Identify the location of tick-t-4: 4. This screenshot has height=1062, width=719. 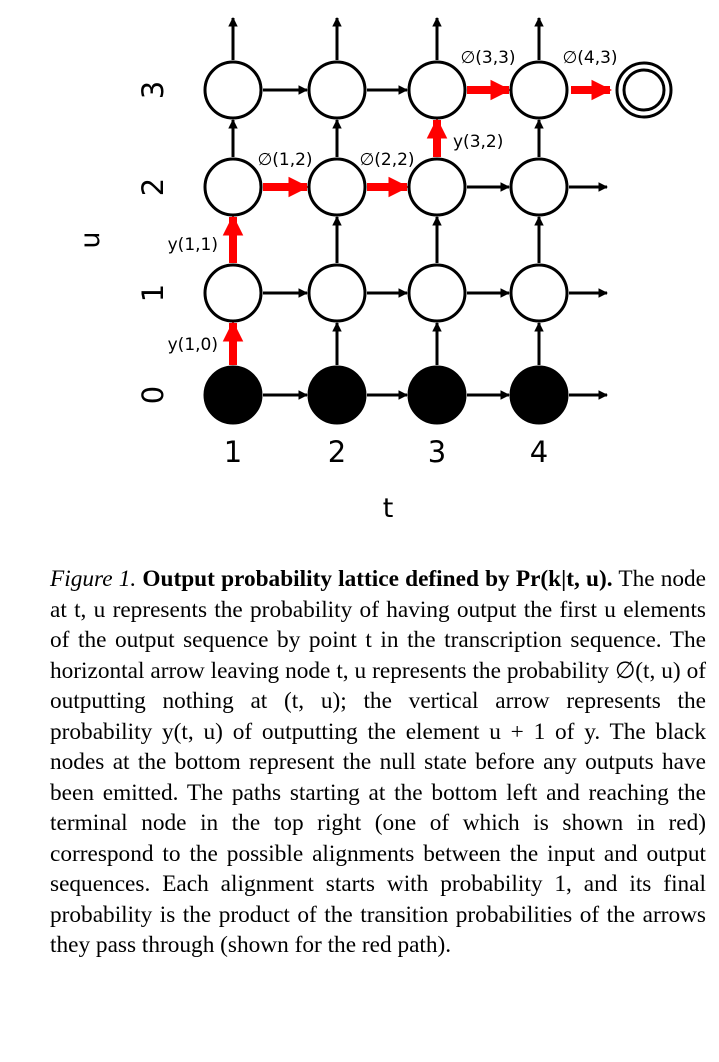
(539, 452).